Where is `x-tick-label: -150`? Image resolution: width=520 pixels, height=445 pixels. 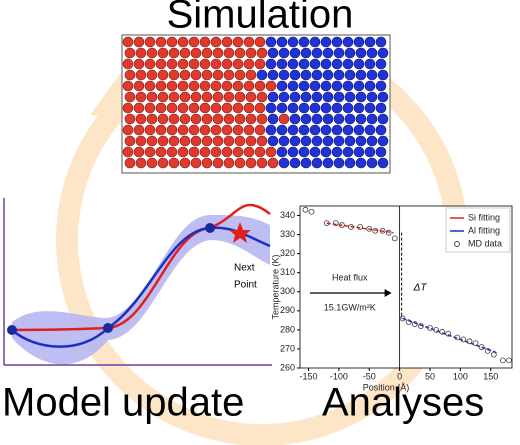
x-tick-label: -150 is located at coordinates (308, 376).